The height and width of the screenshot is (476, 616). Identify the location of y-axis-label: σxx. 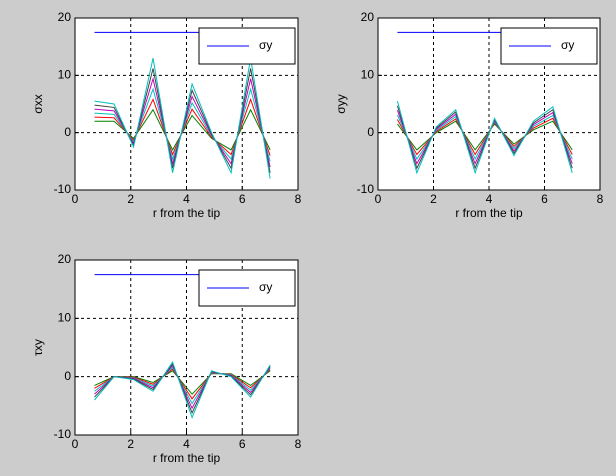
(38, 103).